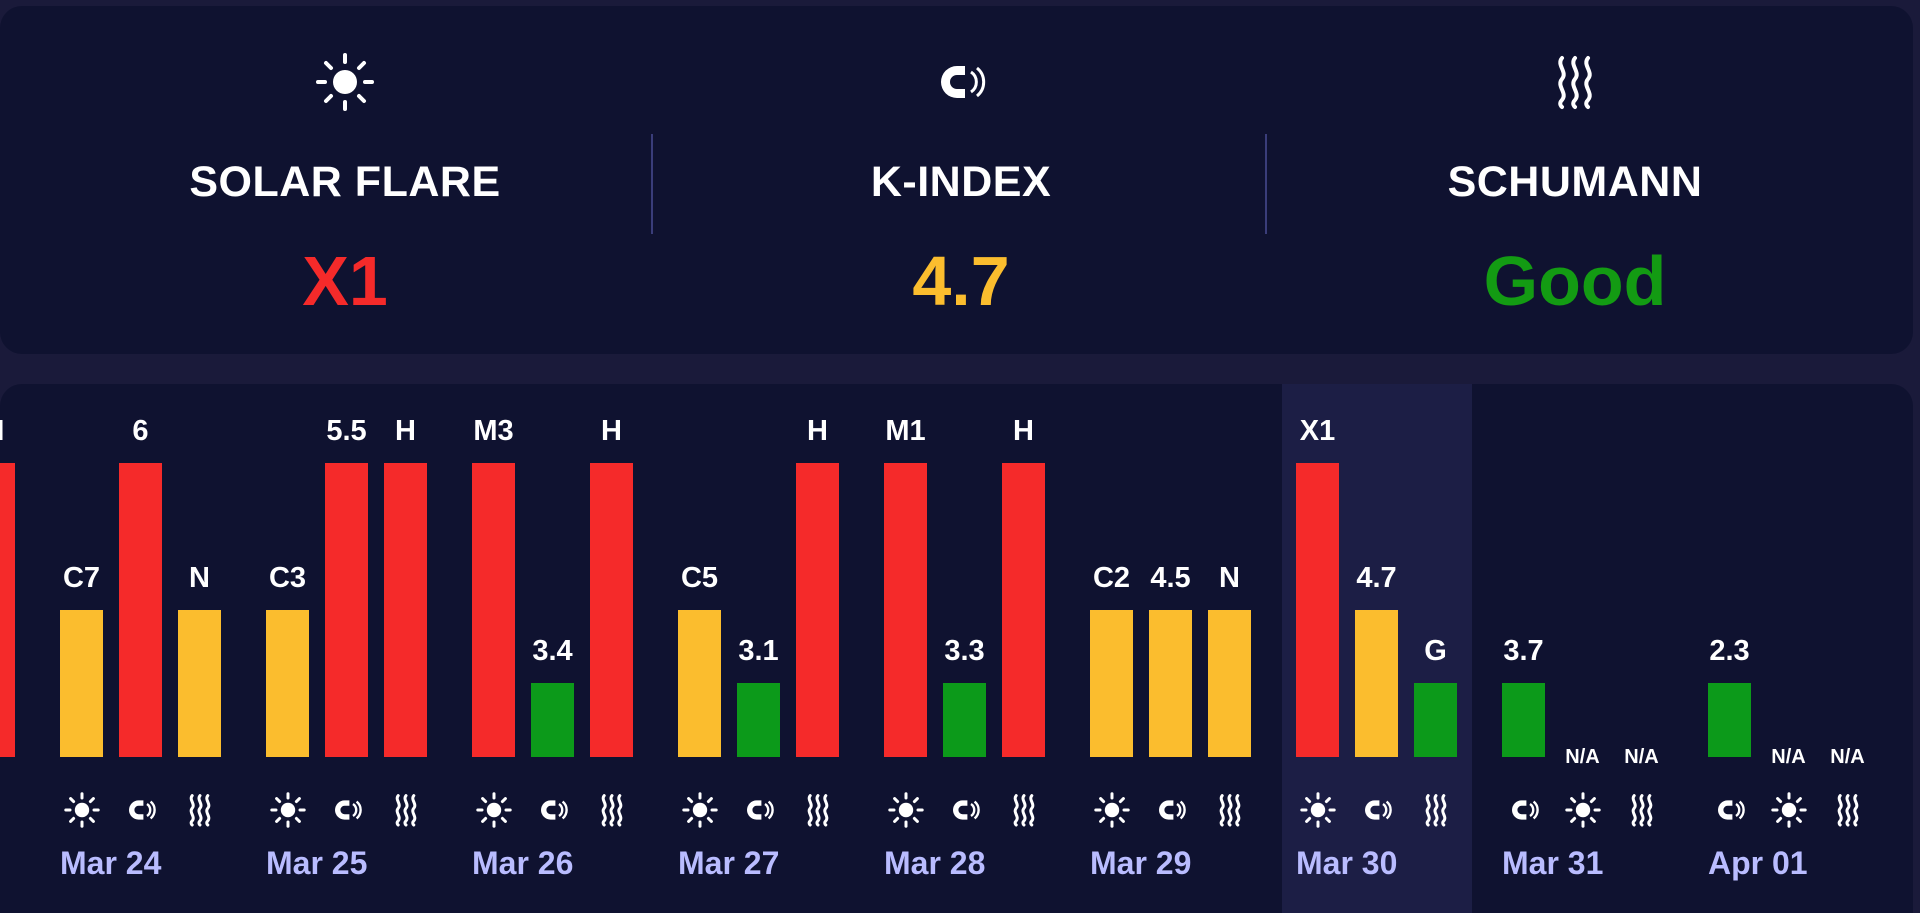 This screenshot has width=1920, height=913. I want to click on schumann-label: SCHUMANN, so click(1575, 182).